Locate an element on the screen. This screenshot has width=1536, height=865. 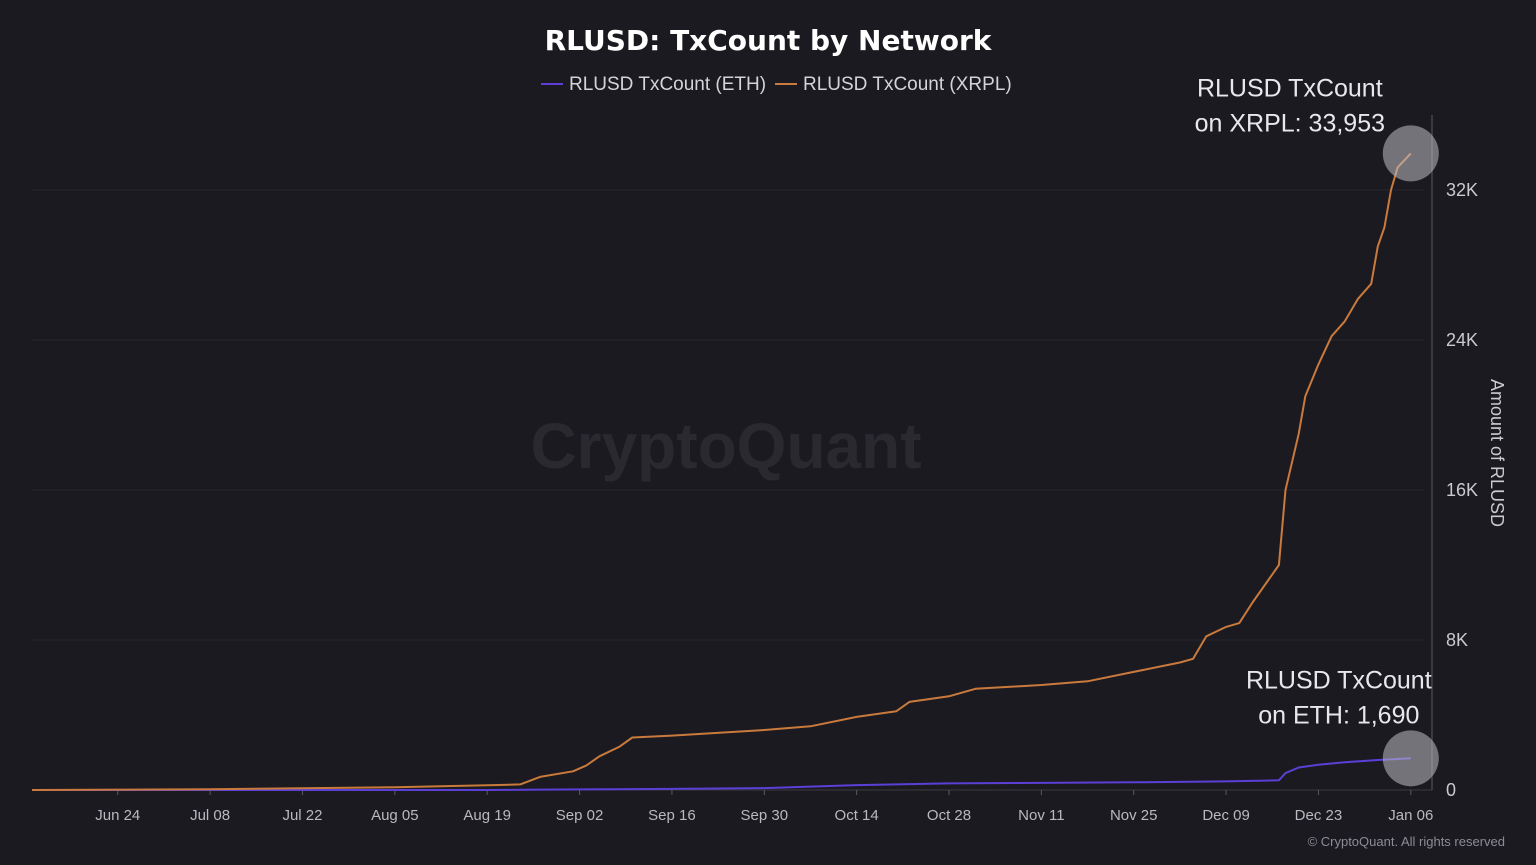
y-axis-title: Amount of RLUSD is located at coordinates (1497, 453).